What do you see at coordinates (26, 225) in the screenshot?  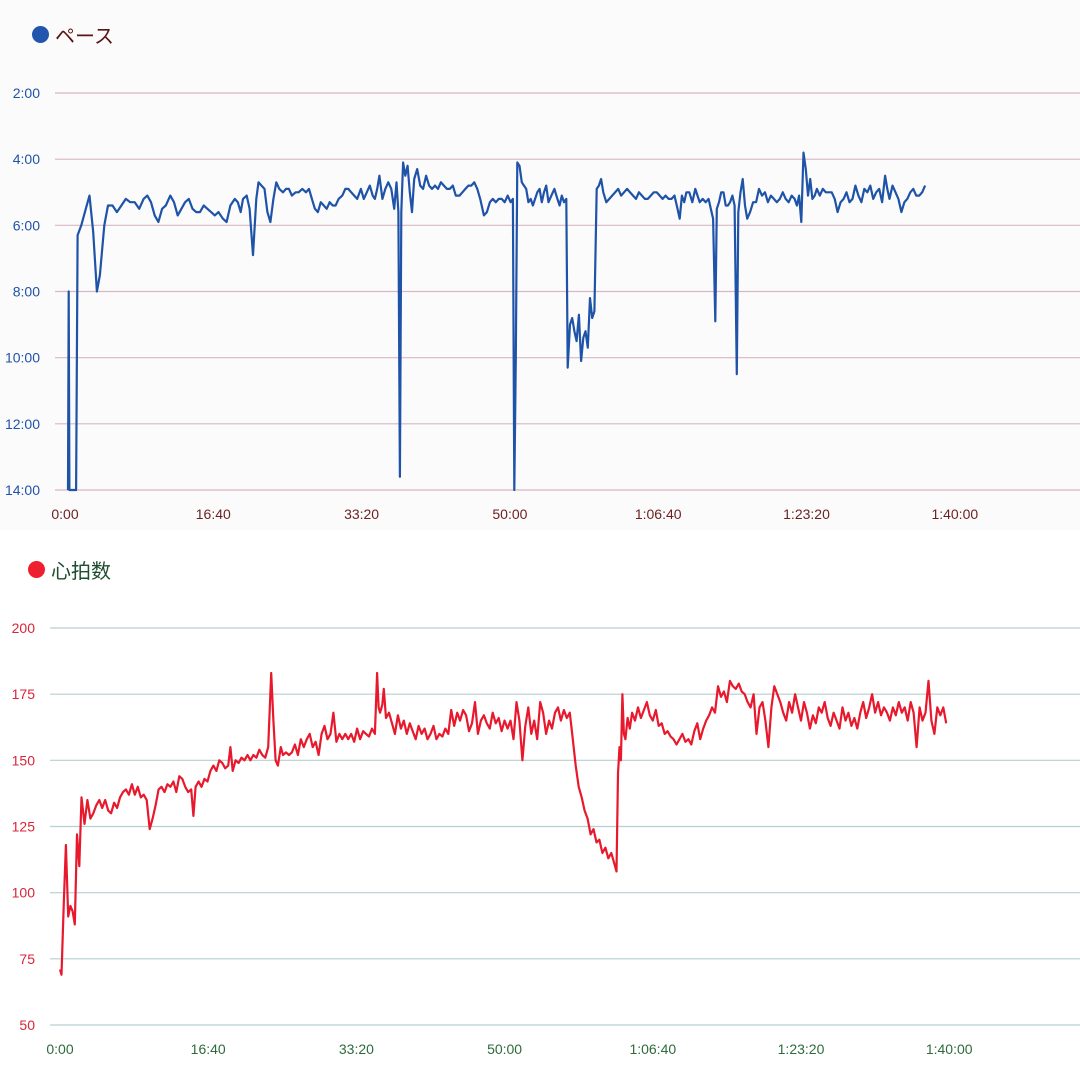 I see `pace-y-tick-label: 6:00` at bounding box center [26, 225].